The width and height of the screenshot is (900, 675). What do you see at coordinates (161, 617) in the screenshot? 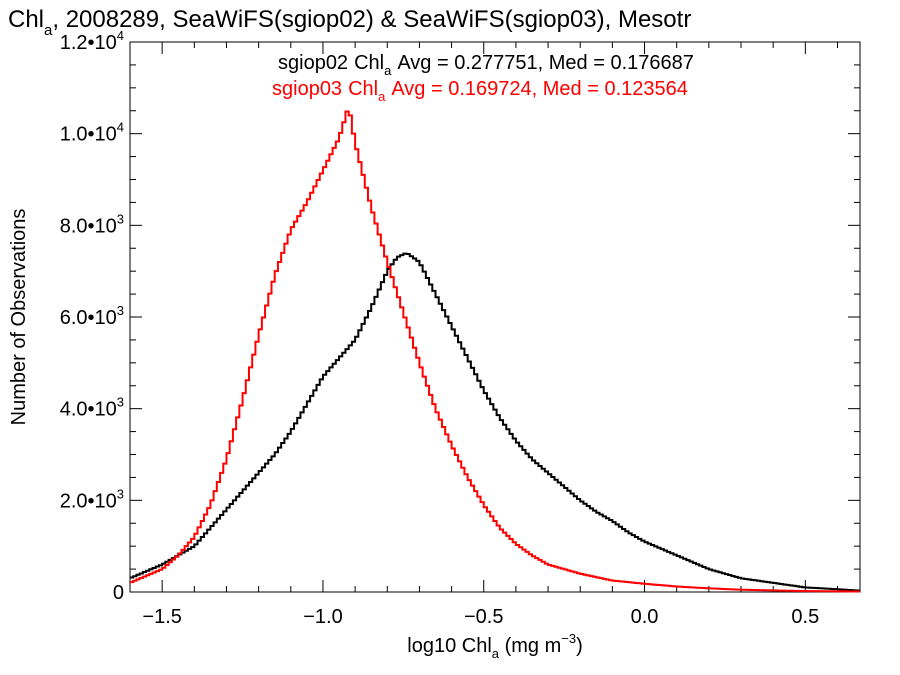
I see `x-tick-label: −1.5` at bounding box center [161, 617].